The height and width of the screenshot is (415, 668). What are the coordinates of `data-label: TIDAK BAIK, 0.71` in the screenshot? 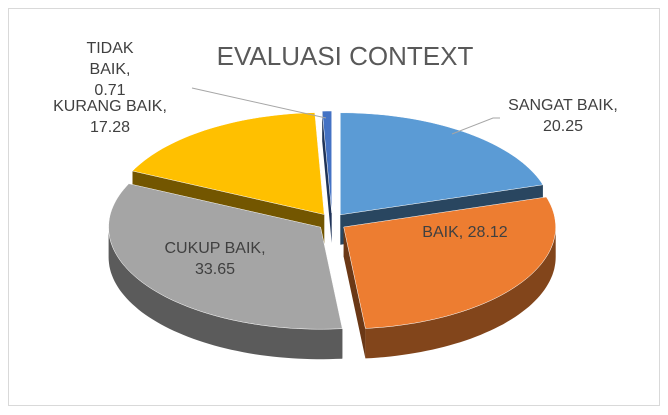 It's located at (110, 69).